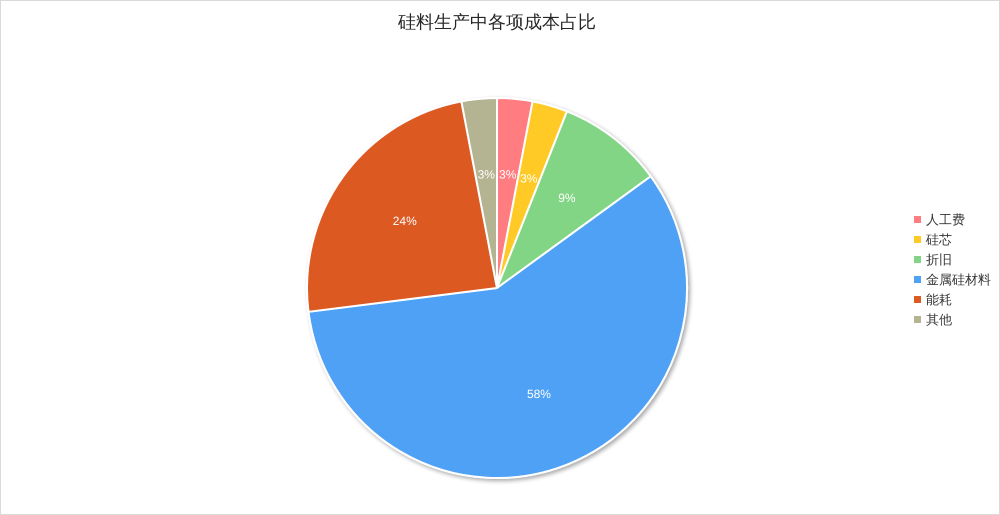 The height and width of the screenshot is (515, 1000). Describe the element at coordinates (945, 219) in the screenshot. I see `legend-label: 人工费` at that location.